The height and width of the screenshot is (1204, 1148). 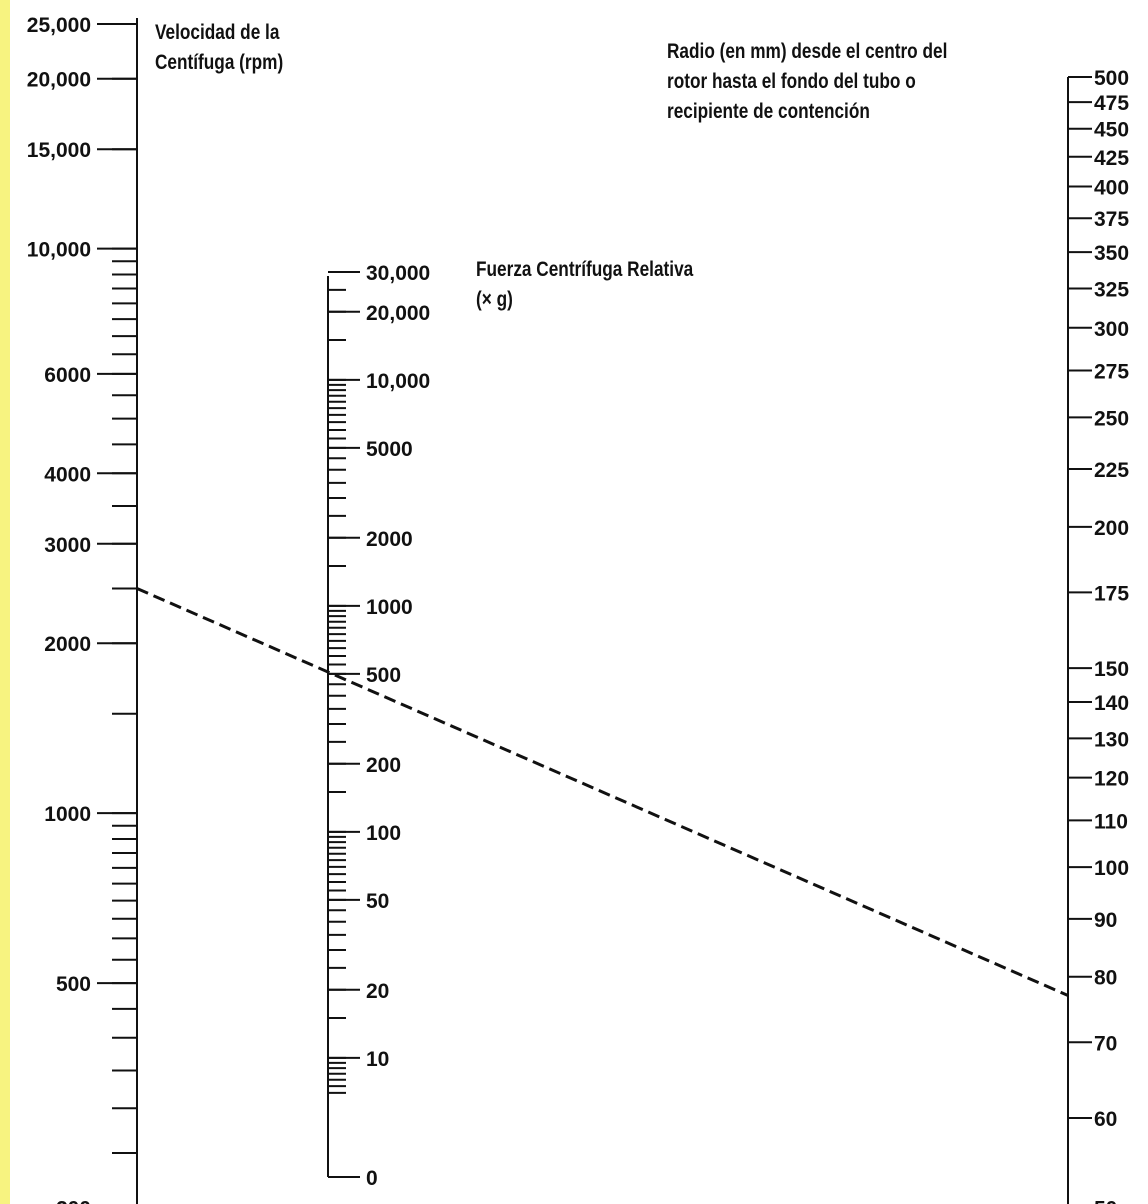 I want to click on rpm-tick-label: 15,000, so click(x=59, y=150).